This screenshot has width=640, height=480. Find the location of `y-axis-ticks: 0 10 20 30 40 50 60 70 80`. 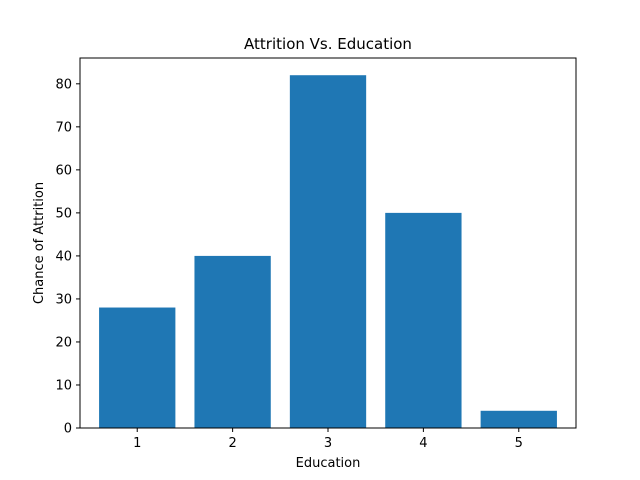

y-axis-ticks: 0 10 20 30 40 50 60 70 80 is located at coordinates (67, 257).